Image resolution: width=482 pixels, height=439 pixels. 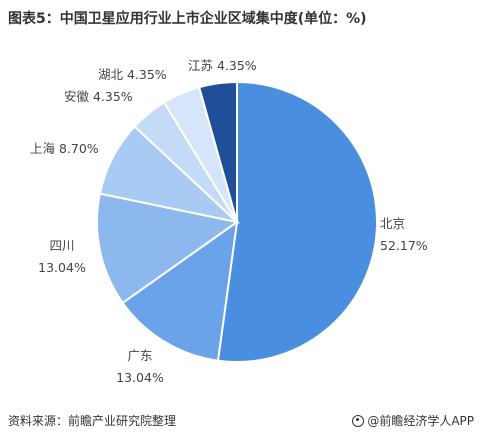 What do you see at coordinates (98, 96) in the screenshot?
I see `slice-label: 安徽 4.35%` at bounding box center [98, 96].